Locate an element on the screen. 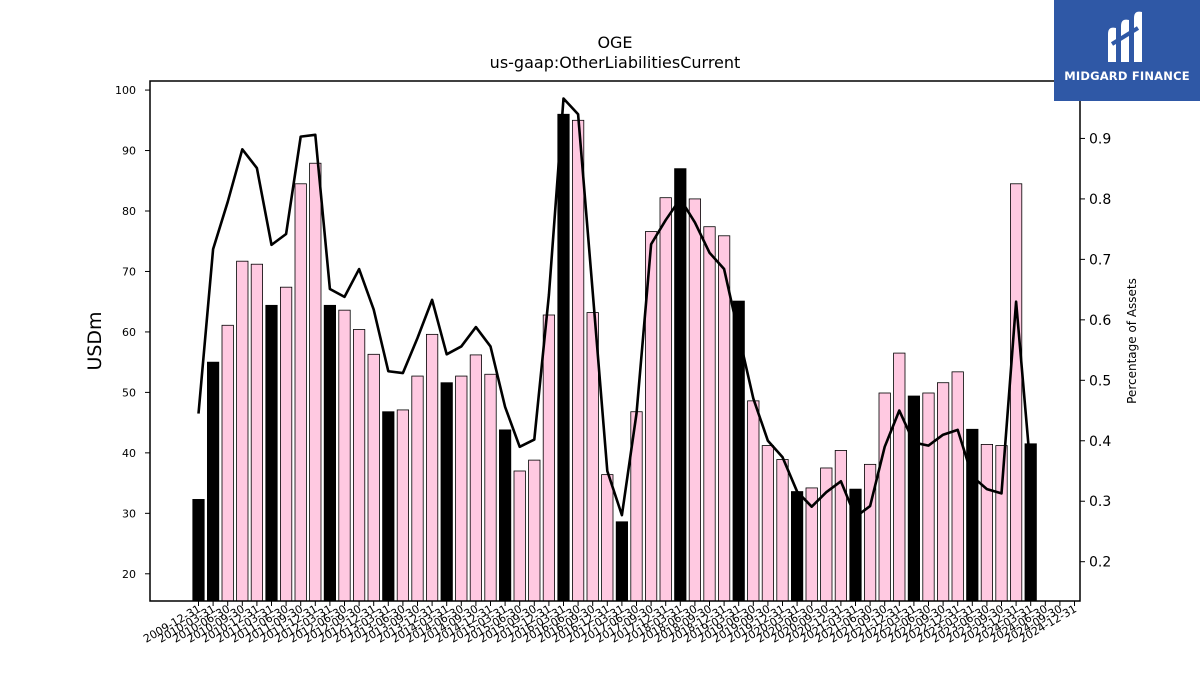 This screenshot has height=675, width=1200. y-tick-label: 60 is located at coordinates (129, 332).